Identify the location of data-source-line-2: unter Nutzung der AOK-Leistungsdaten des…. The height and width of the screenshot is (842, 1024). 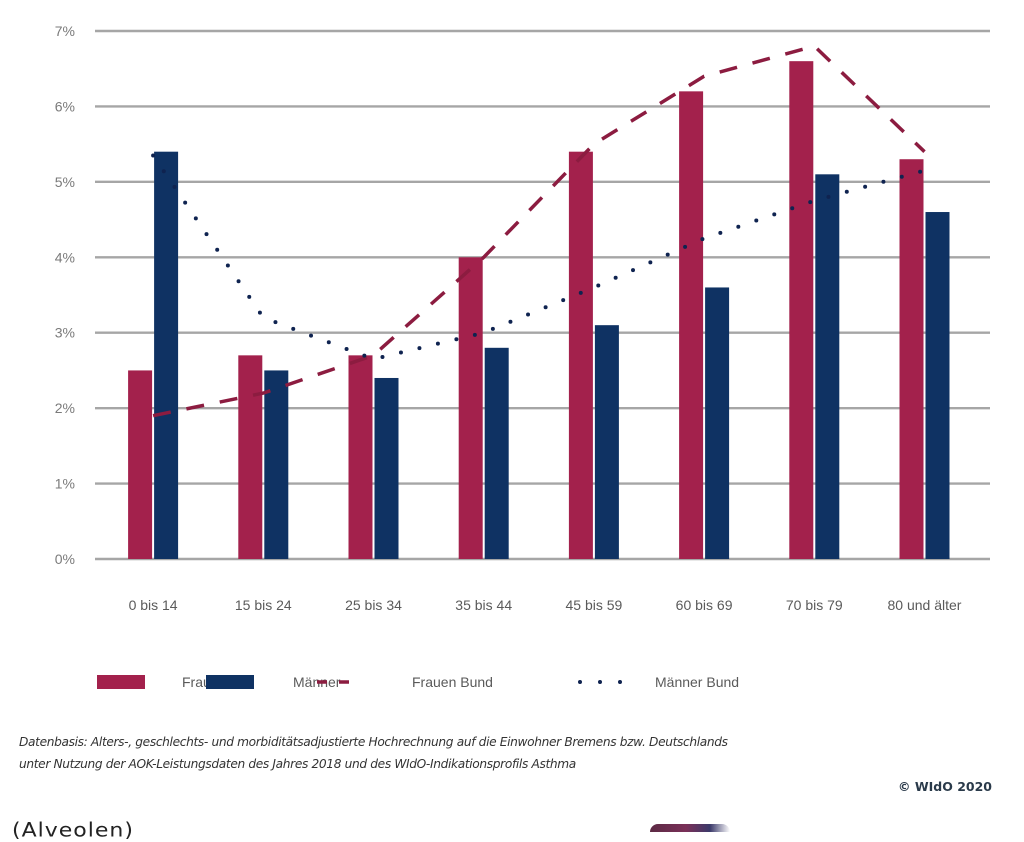
(297, 764).